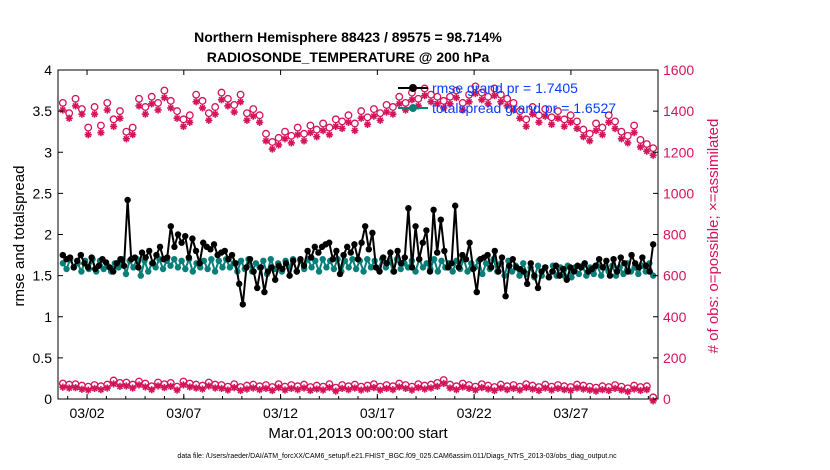 The width and height of the screenshot is (830, 470). What do you see at coordinates (358, 433) in the screenshot?
I see `x-axis-label: Mar.01,2013 00:00:00 start` at bounding box center [358, 433].